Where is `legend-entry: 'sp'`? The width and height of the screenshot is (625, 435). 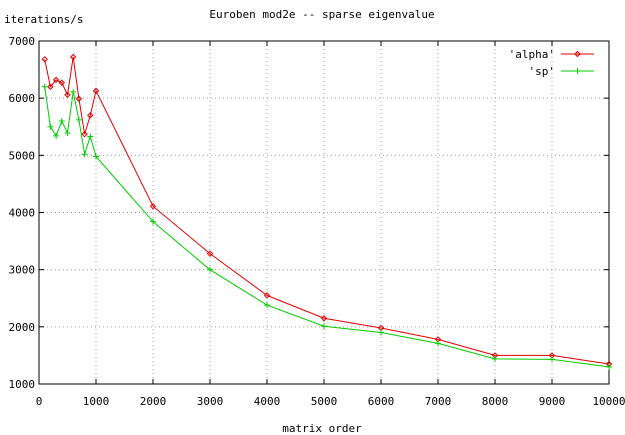
legend-entry: 'sp' is located at coordinates (561, 71).